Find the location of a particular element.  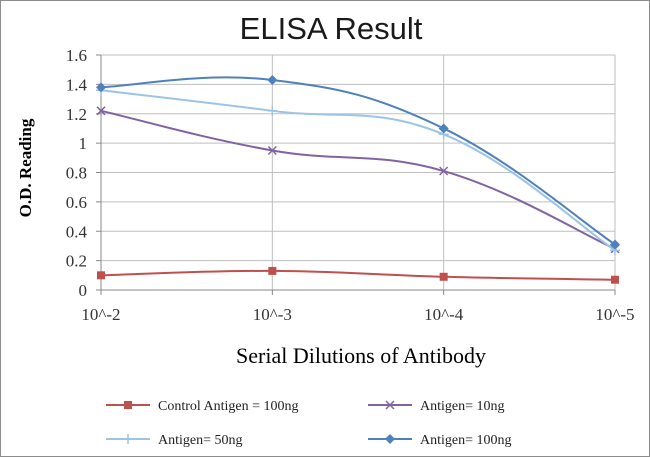

legend-label: Antigen= 50ng is located at coordinates (200, 440).